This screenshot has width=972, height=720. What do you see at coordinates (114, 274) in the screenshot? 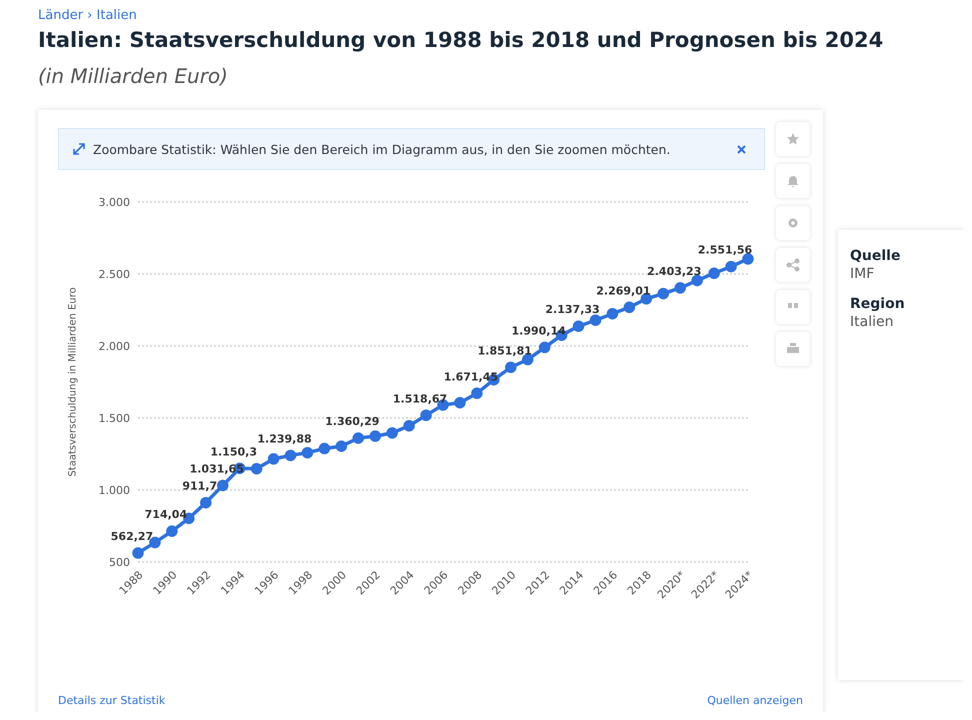
I see `y-tick-label: 2.500` at bounding box center [114, 274].